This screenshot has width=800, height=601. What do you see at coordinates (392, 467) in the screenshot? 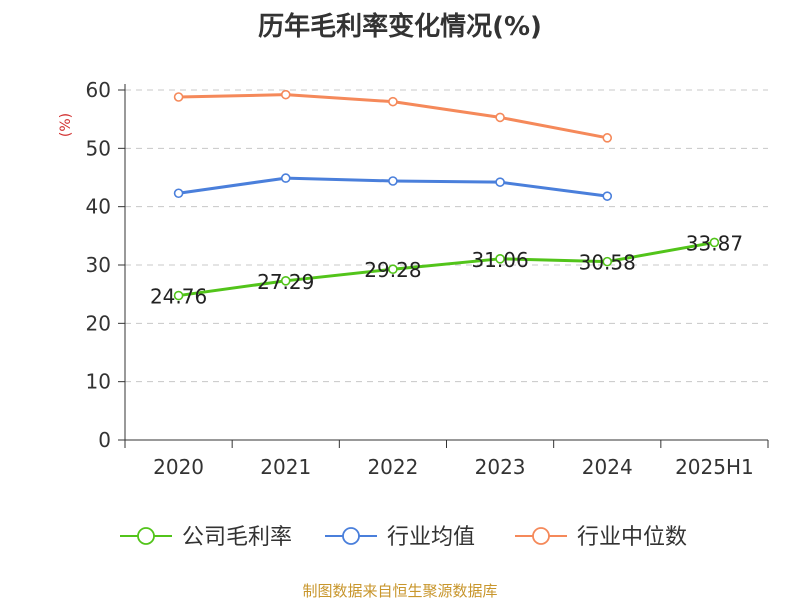
I see `x-tick-label: 2022` at bounding box center [392, 467].